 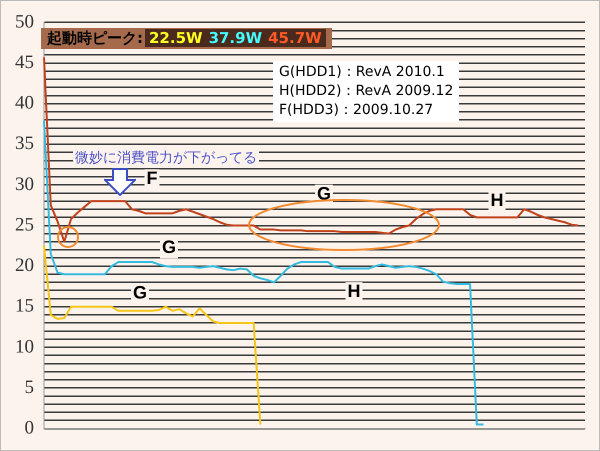 I want to click on annotation: G(HDD1)：RevA 2010.1, so click(x=362, y=72).